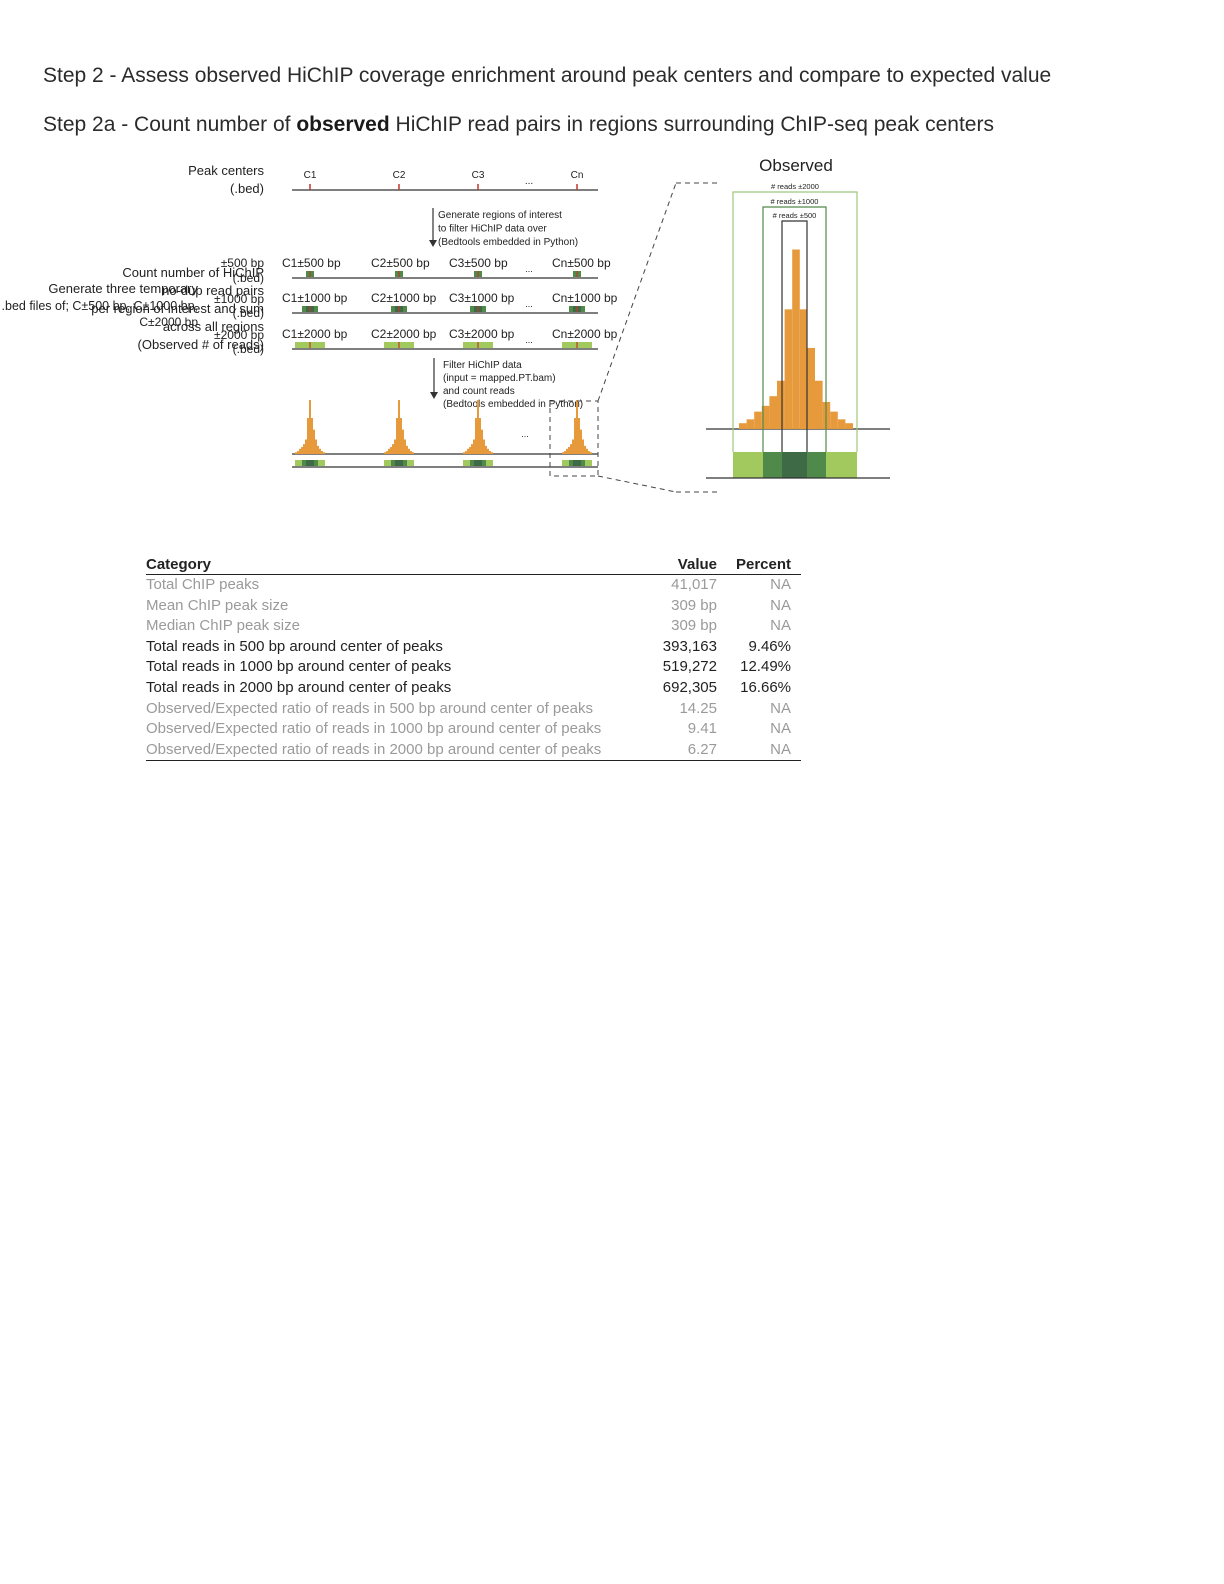 Image resolution: width=1224 pixels, height=1584 pixels. Describe the element at coordinates (581, 263) in the screenshot. I see `region-label: Cn±500 bp` at that location.